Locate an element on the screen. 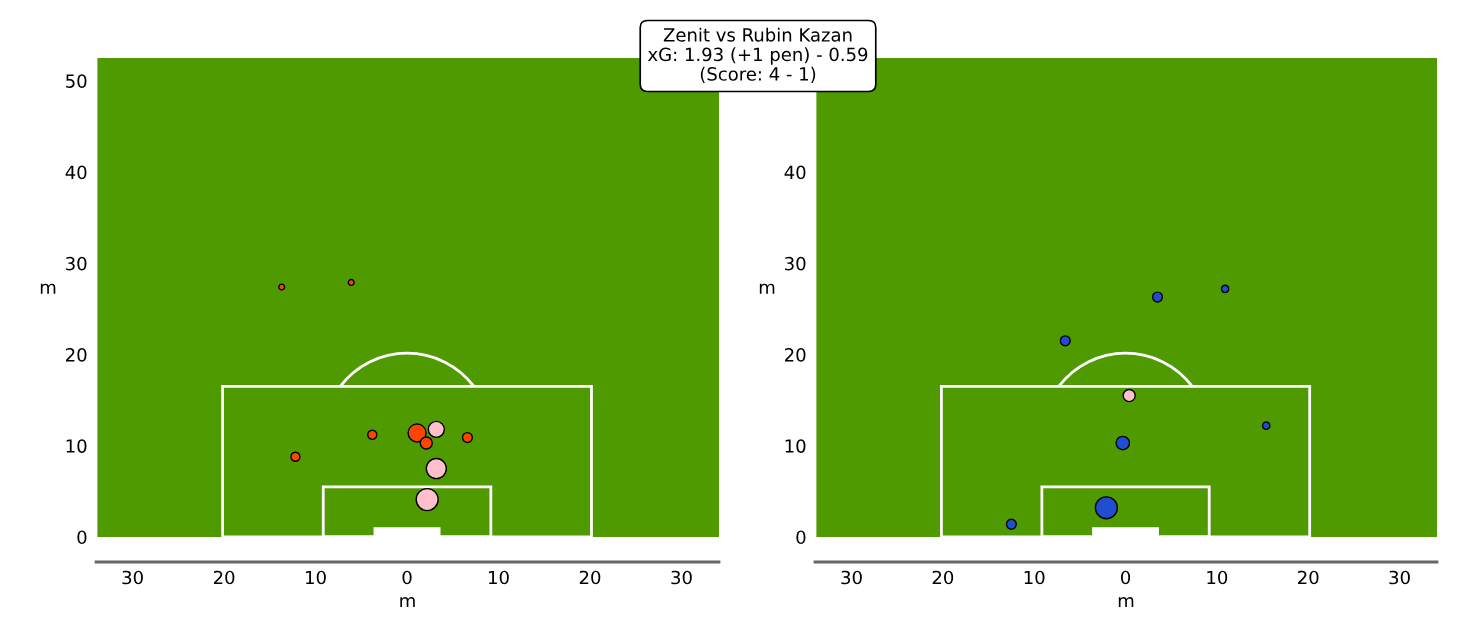  text: Zenit vs Rubin Kazan xG: 1.93 (+1 pen) - 0.59 (Score: 4 - 1) is located at coordinates (757, 55).